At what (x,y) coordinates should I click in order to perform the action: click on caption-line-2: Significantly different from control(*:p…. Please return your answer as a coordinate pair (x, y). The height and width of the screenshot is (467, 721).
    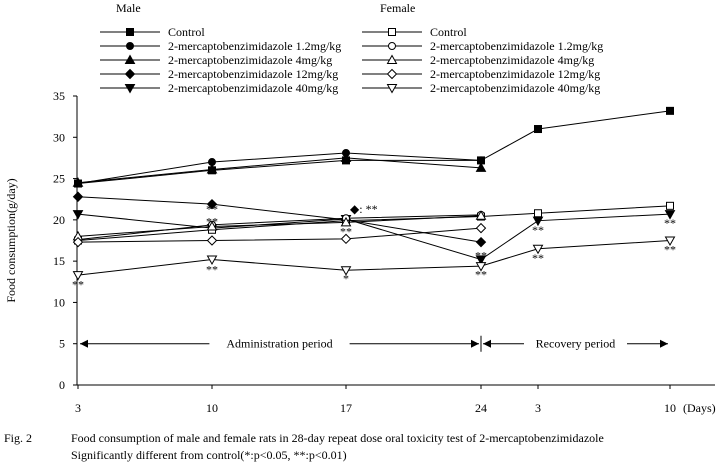
    Looking at the image, I should click on (209, 455).